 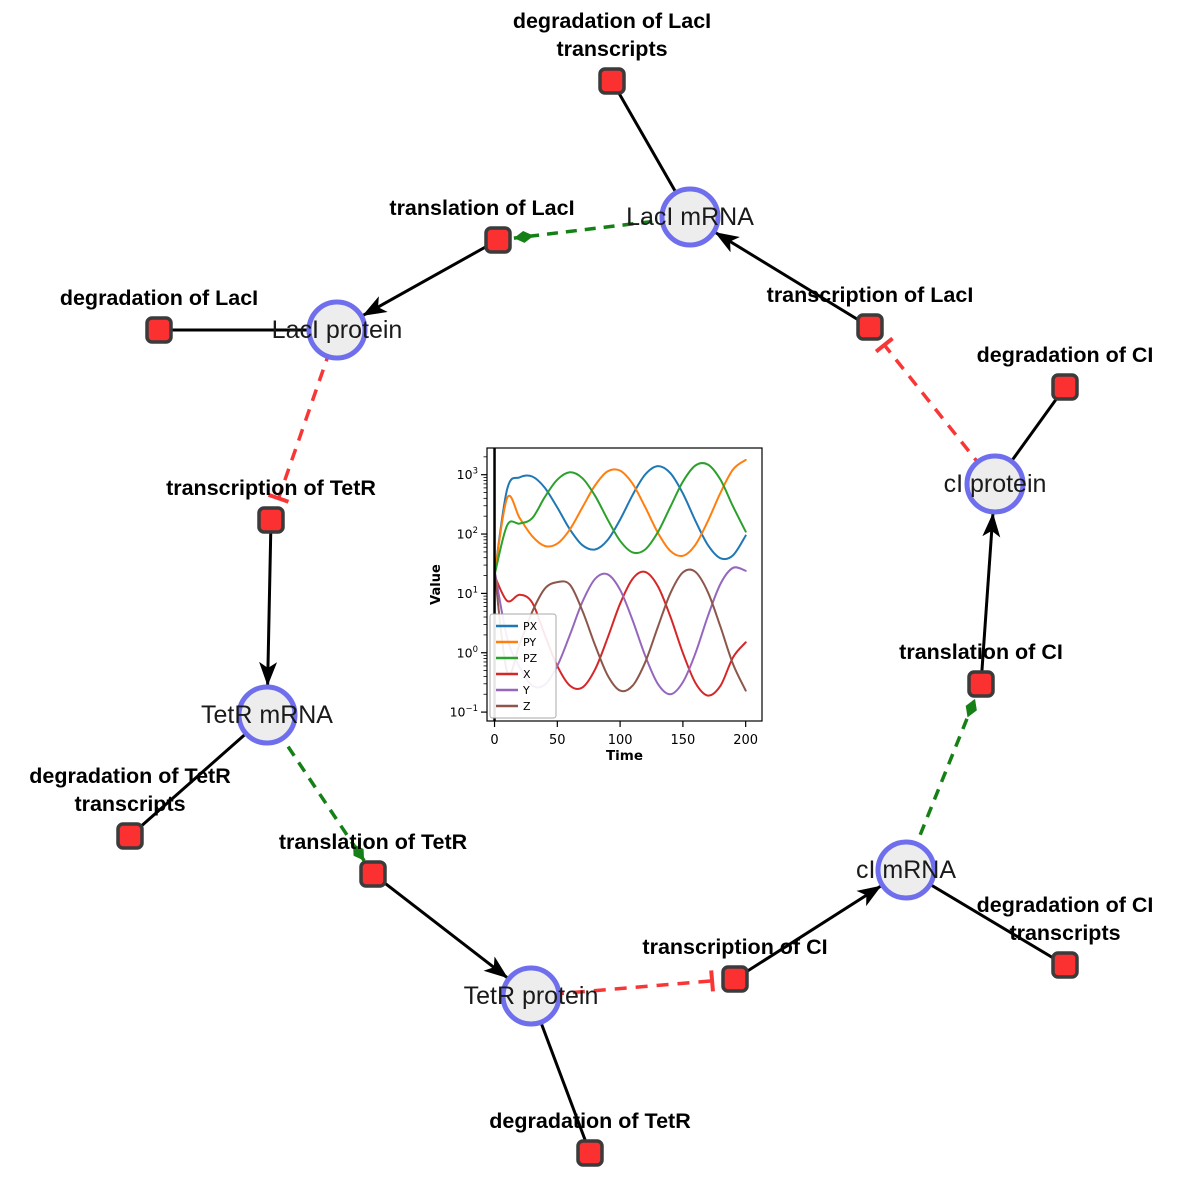 What do you see at coordinates (682, 740) in the screenshot?
I see `x-tick-label-150: 150` at bounding box center [682, 740].